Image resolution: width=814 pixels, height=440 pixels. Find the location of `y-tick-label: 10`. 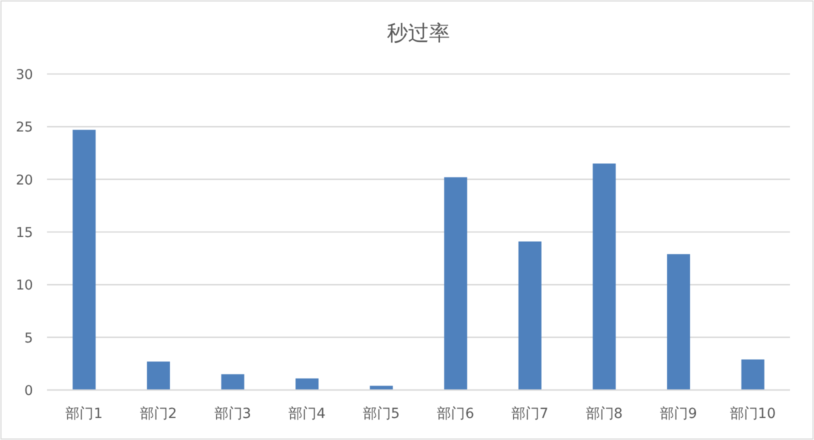

y-tick-label: 10 is located at coordinates (24, 286).